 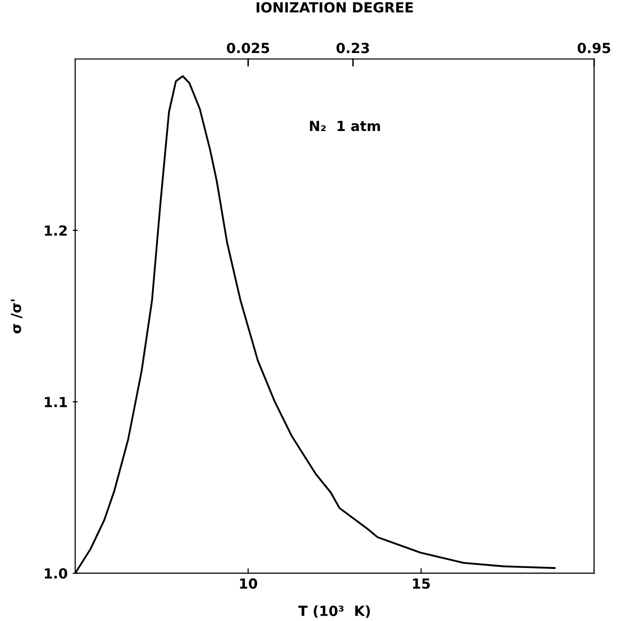 What do you see at coordinates (594, 48) in the screenshot?
I see `text: 0.95` at bounding box center [594, 48].